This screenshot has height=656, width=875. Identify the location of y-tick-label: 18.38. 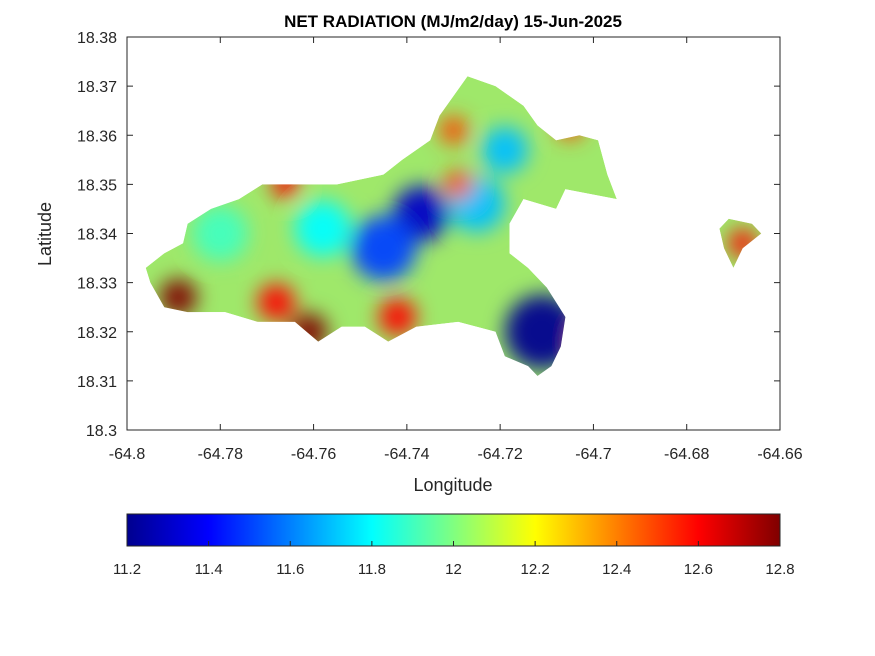
(97, 38).